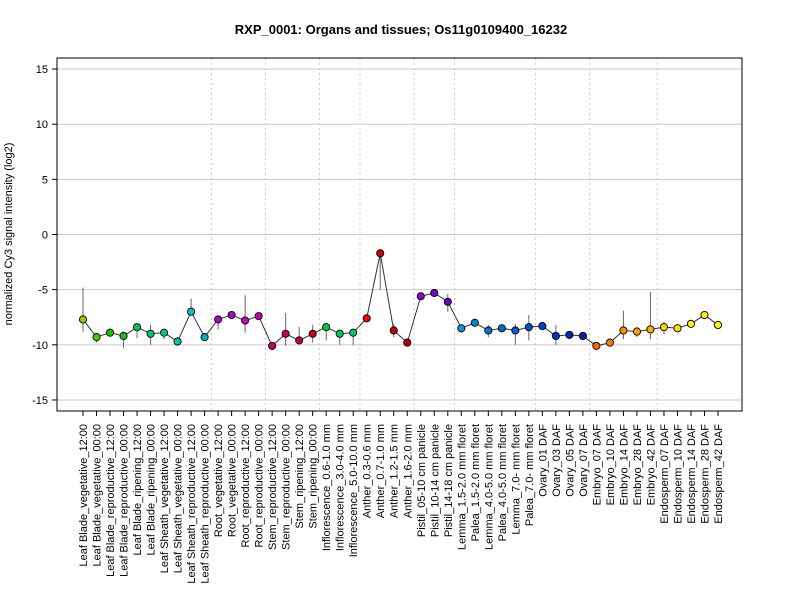 The width and height of the screenshot is (800, 600). What do you see at coordinates (43, 291) in the screenshot?
I see `y-tick-label: -5` at bounding box center [43, 291].